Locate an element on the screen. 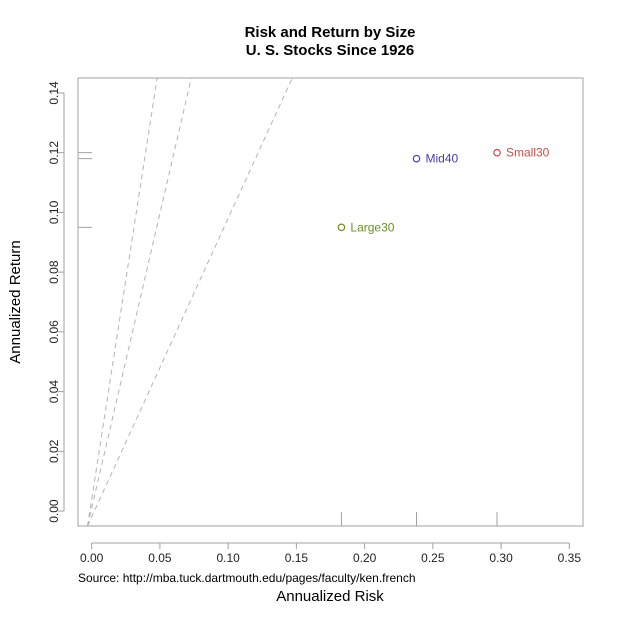 Image resolution: width=624 pixels, height=624 pixels. x-tick-label: 0.05 is located at coordinates (160, 558).